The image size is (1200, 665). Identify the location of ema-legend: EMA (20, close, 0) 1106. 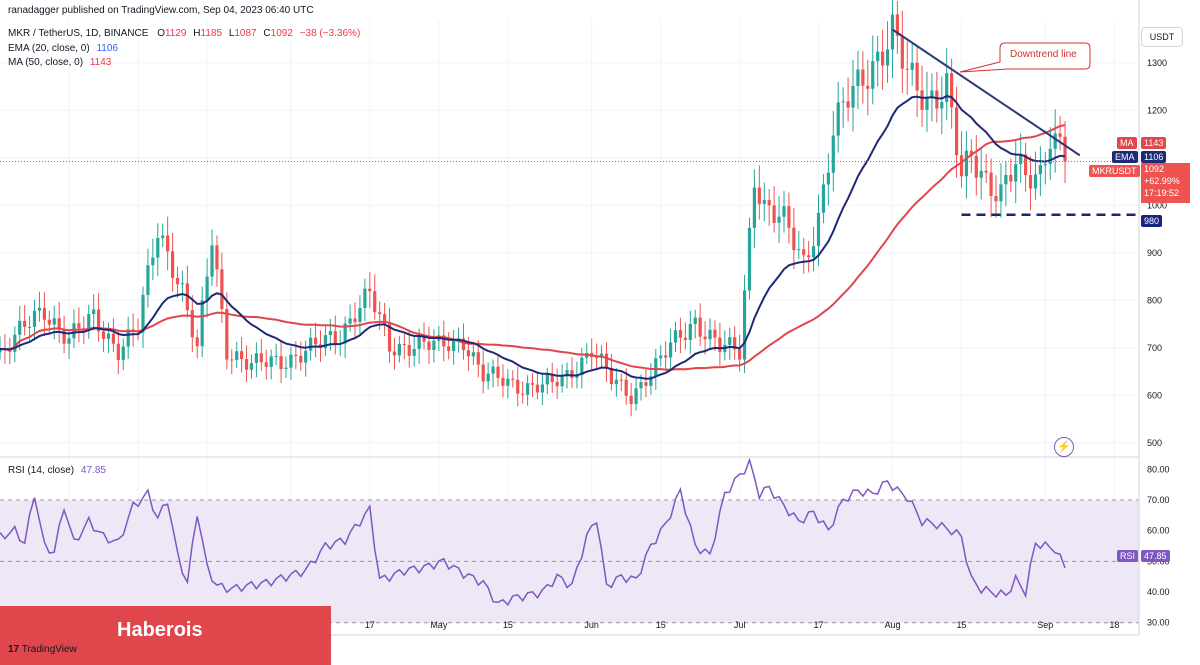
(63, 48).